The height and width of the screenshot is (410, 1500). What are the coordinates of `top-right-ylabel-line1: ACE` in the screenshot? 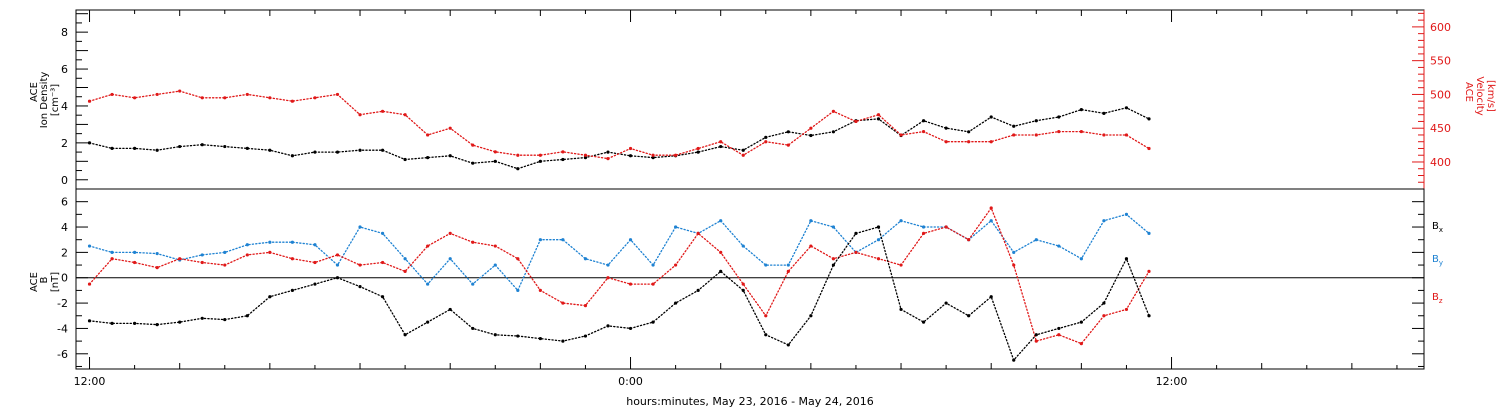 It's located at (1468, 92).